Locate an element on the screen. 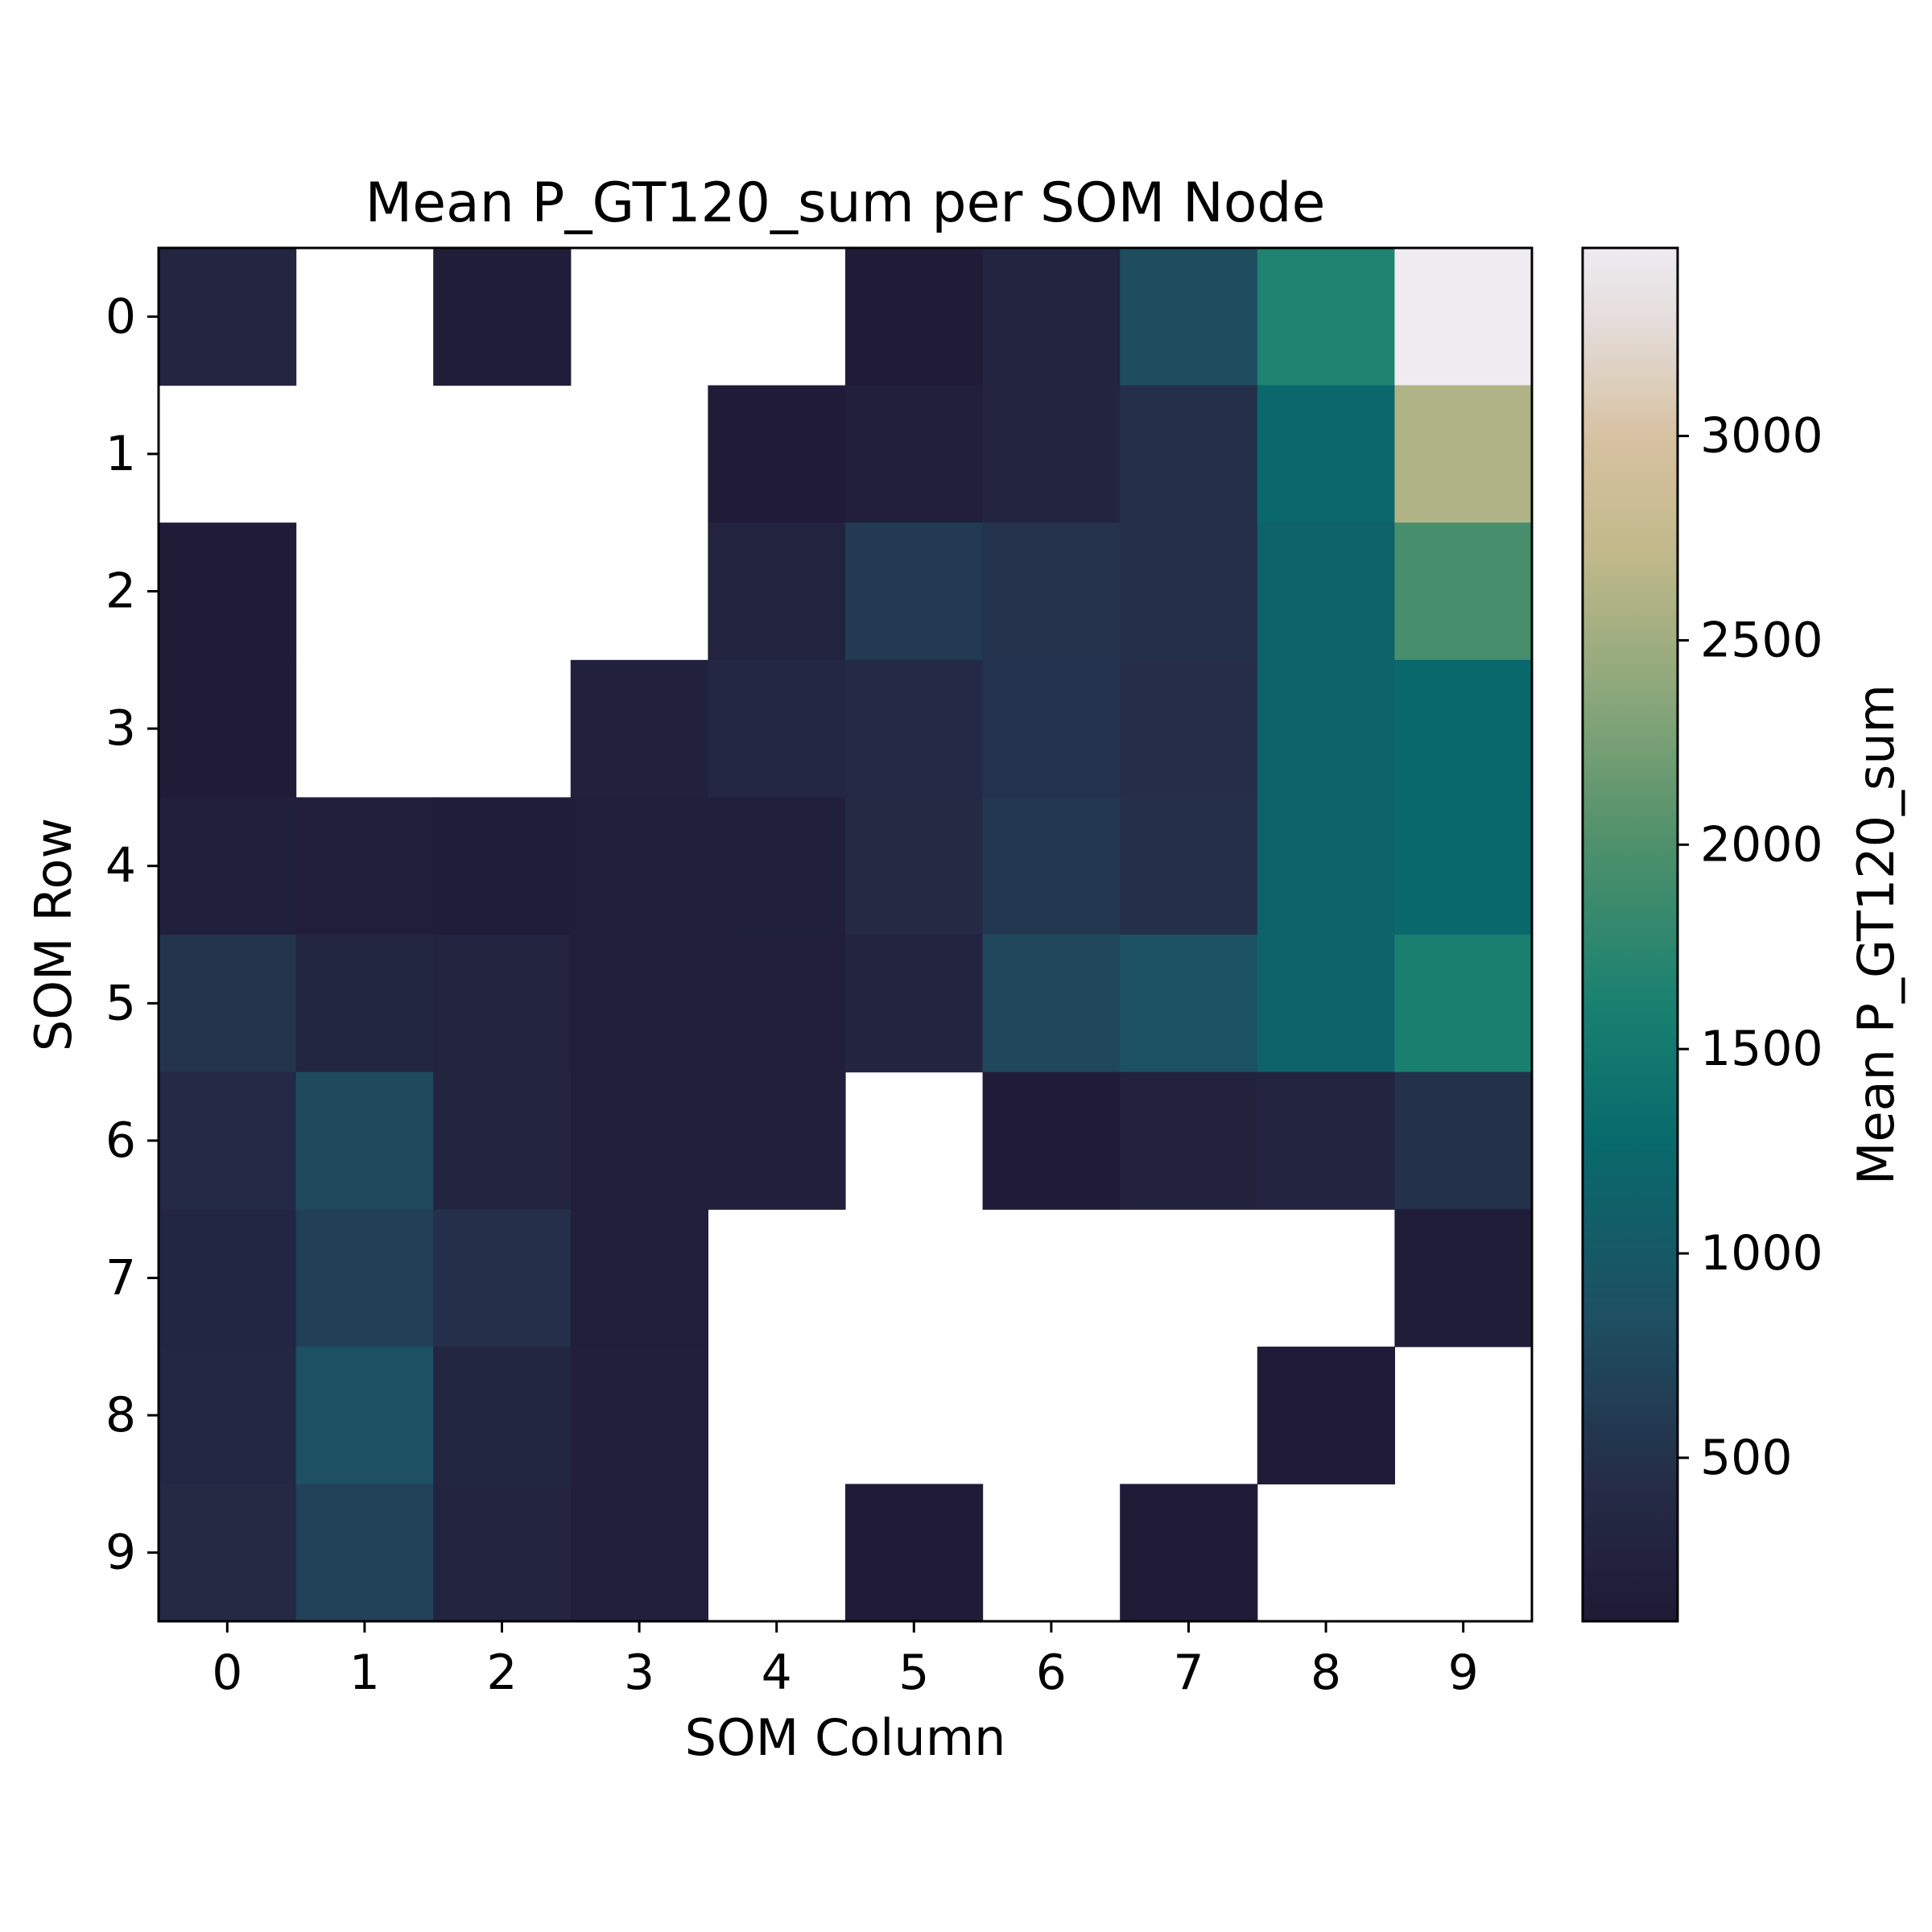 This screenshot has height=1932, width=1932. heatmap-cell-r1-c8 is located at coordinates (1326, 454).